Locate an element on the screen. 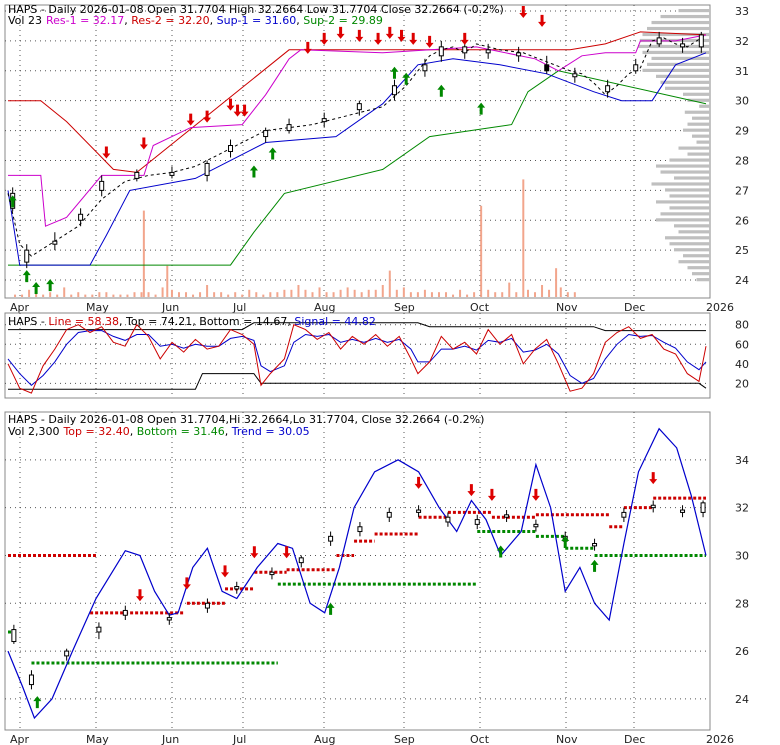 The height and width of the screenshot is (745, 780). osc-signal: Signal = 44.82 is located at coordinates (335, 321).